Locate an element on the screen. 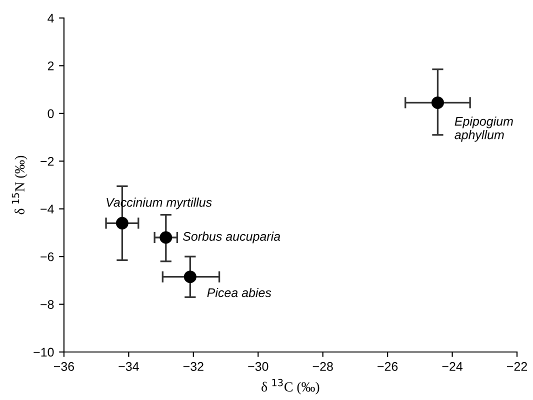  y-axis-title: δ $^{15}$N (‰) is located at coordinates (20, 185).